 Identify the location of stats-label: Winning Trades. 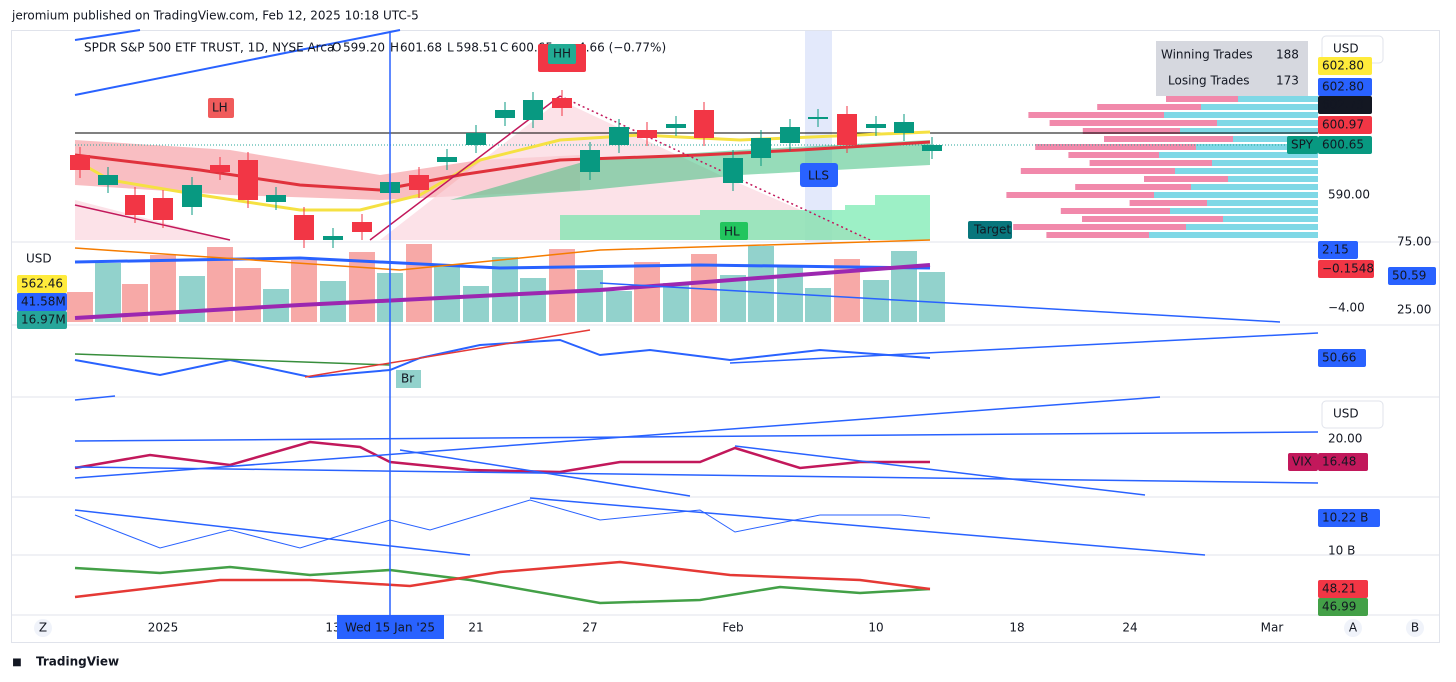
(1207, 55).